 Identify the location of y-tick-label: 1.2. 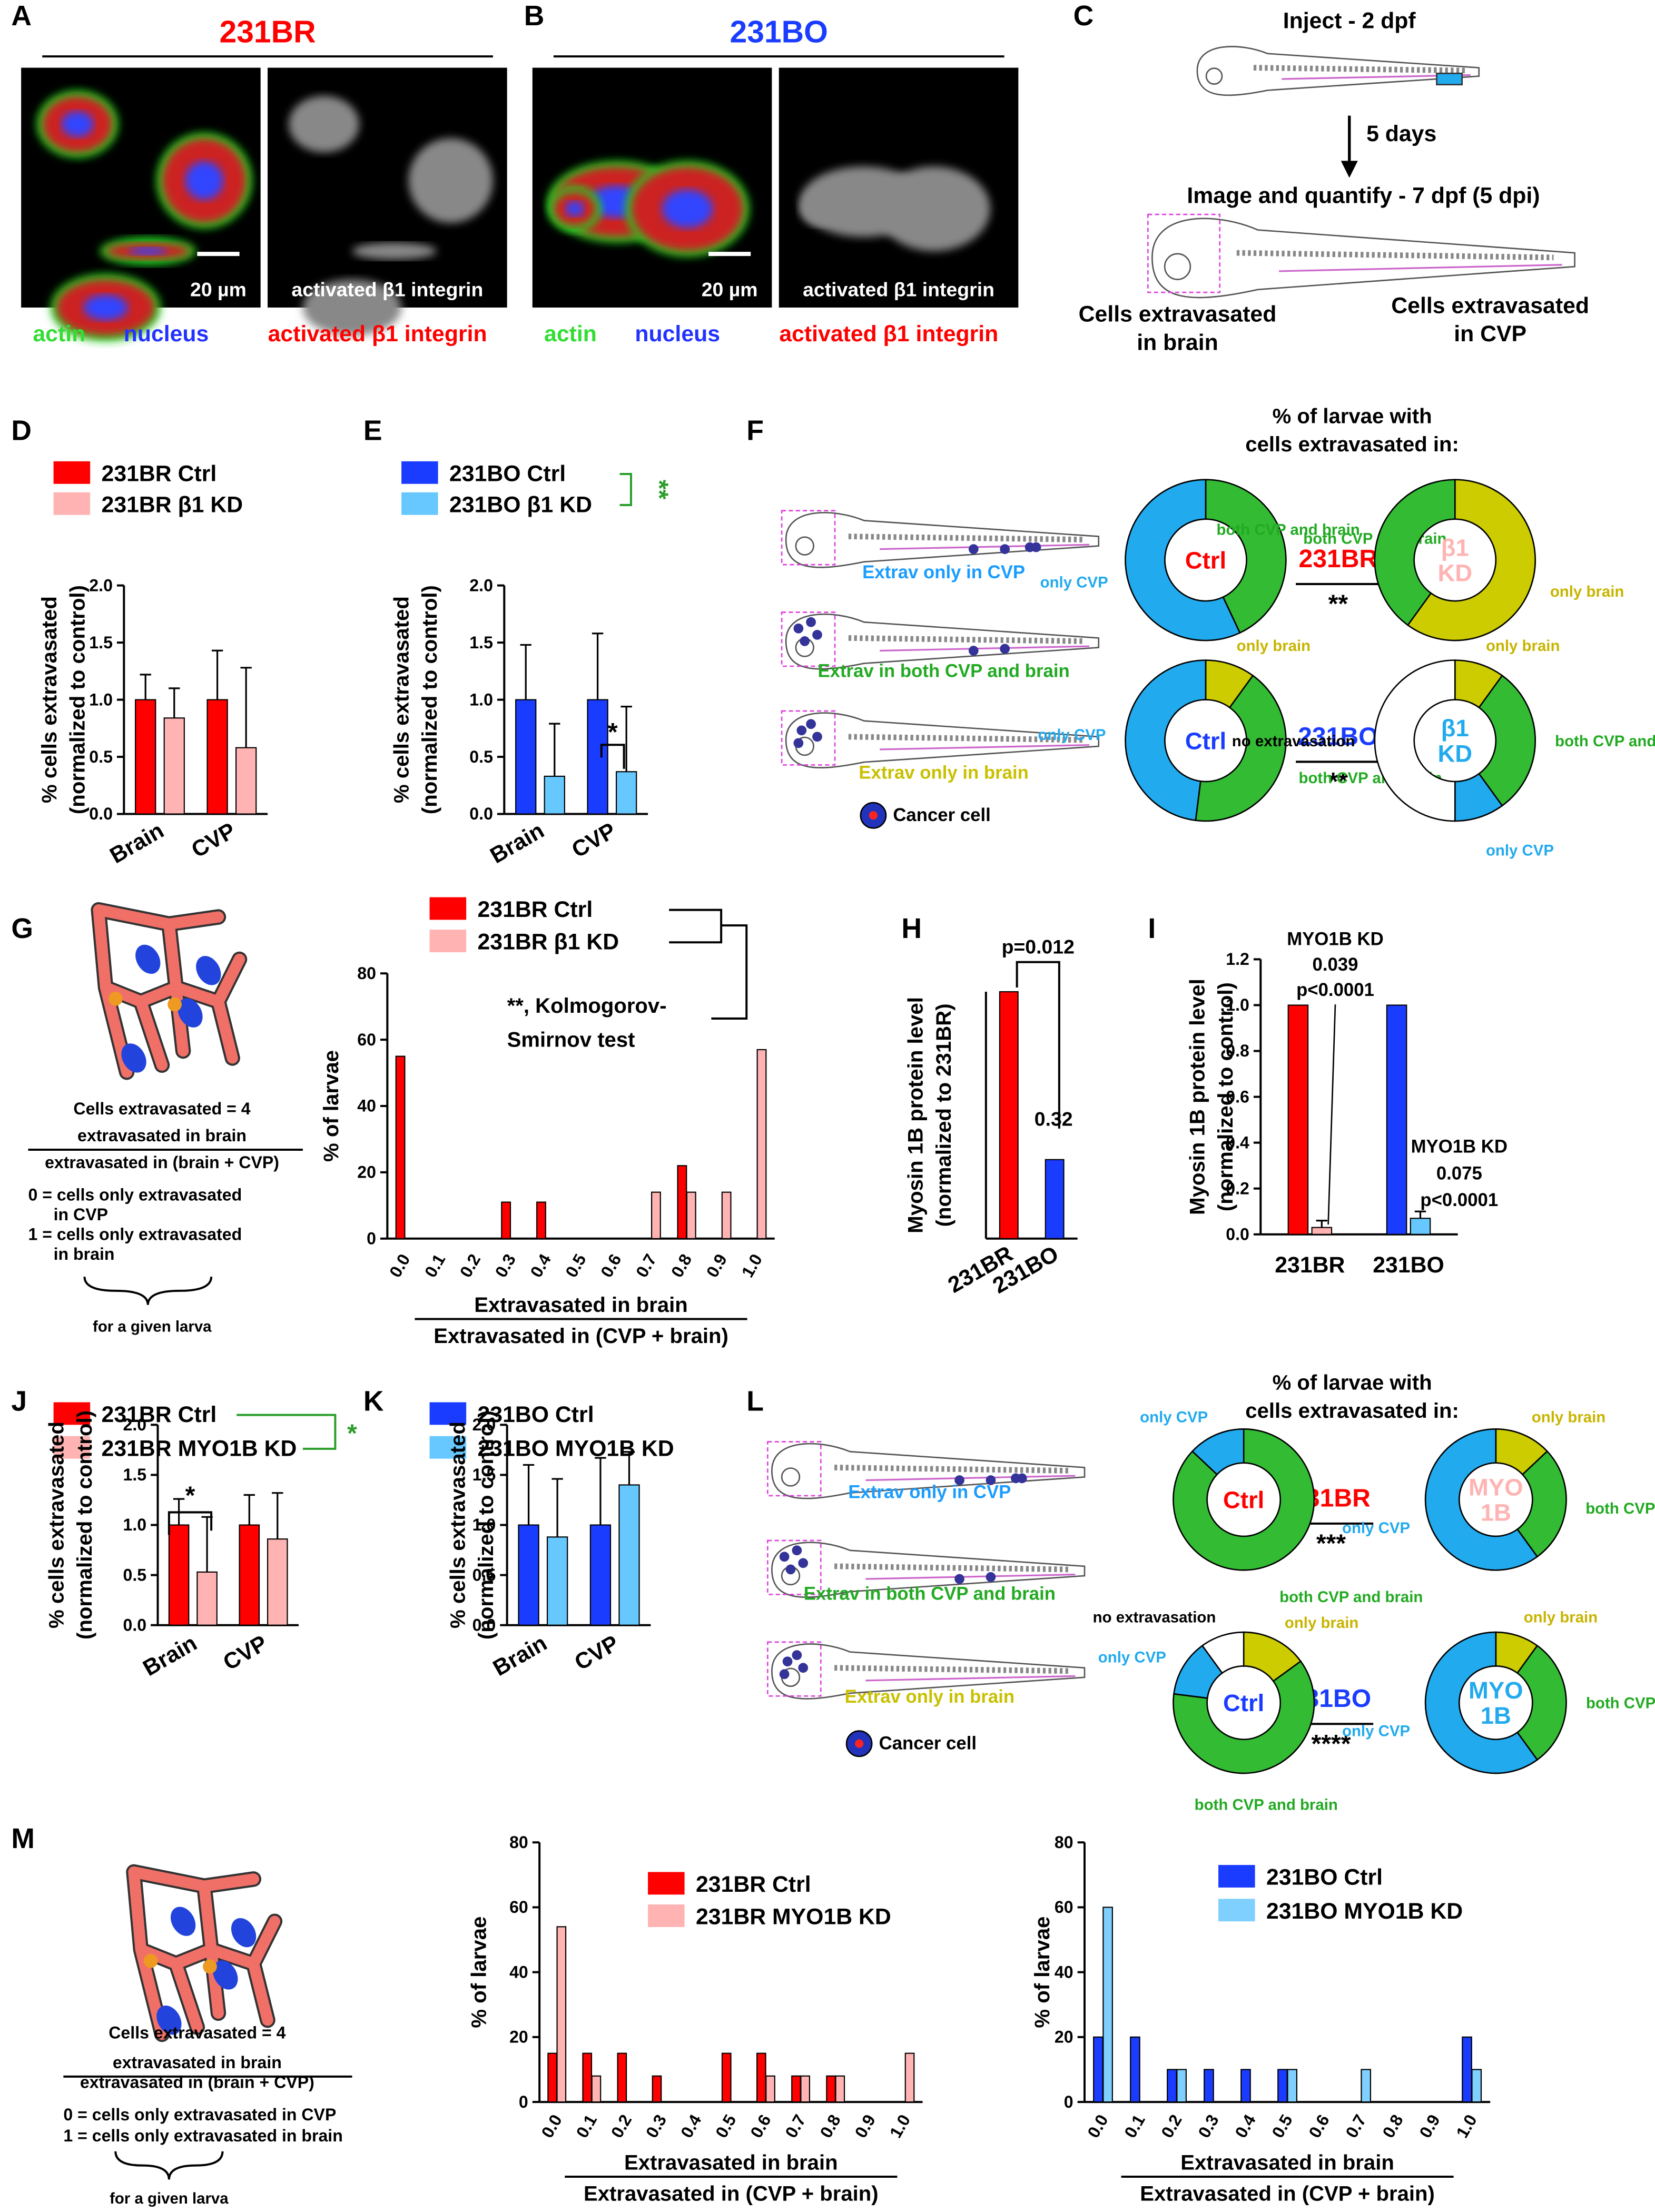
(1237, 959).